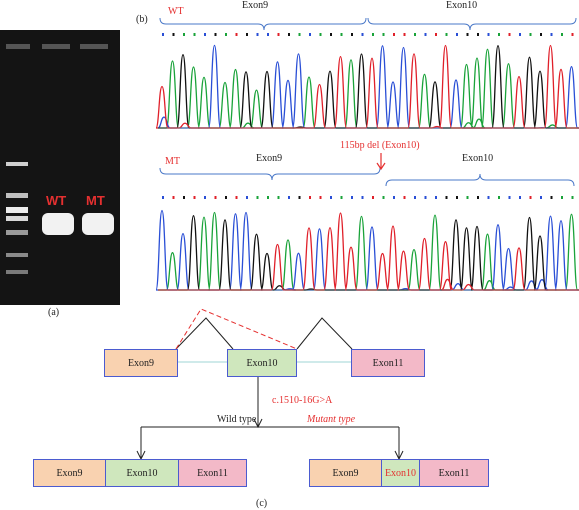 The image size is (579, 510). What do you see at coordinates (270, 174) in the screenshot?
I see `mt-exon9-bracket` at bounding box center [270, 174].